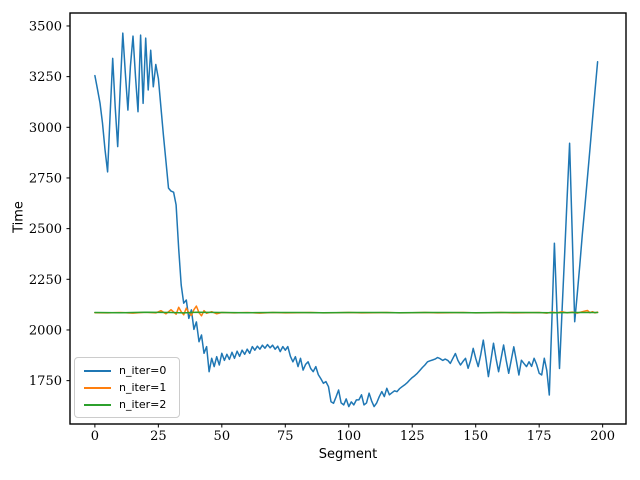  Describe the element at coordinates (539, 436) in the screenshot. I see `x-tick-label: 175` at that location.